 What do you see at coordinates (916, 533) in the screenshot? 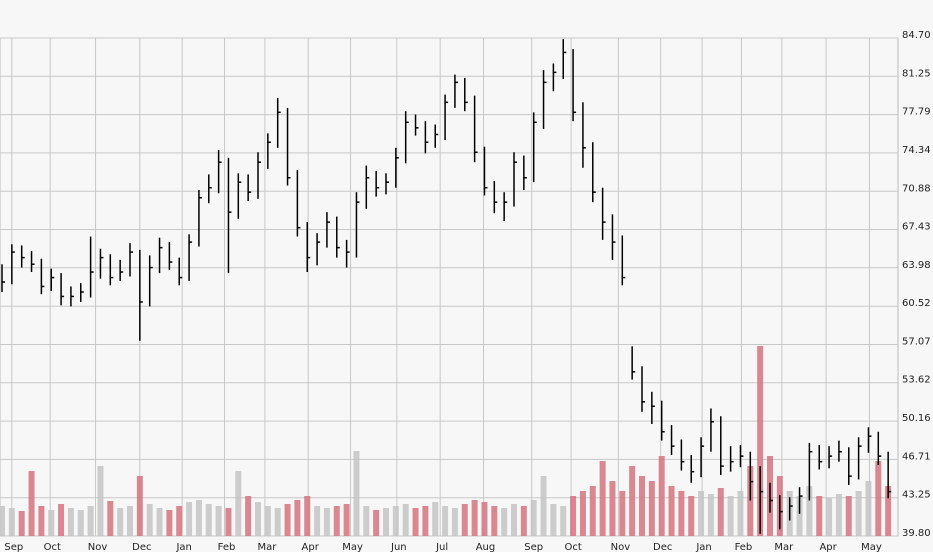
I see `y-tick-label: 39.80` at bounding box center [916, 533].